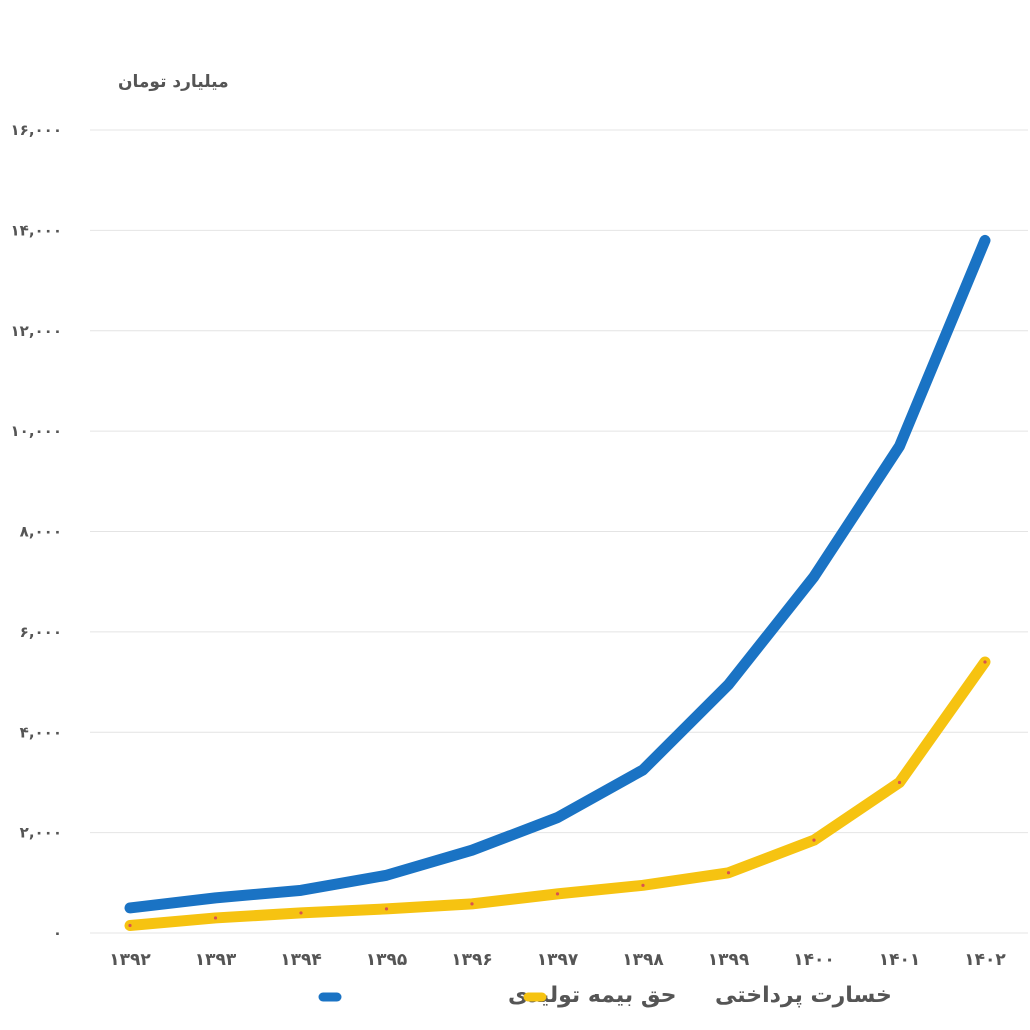 The height and width of the screenshot is (1030, 1030). What do you see at coordinates (985, 960) in the screenshot?
I see `x-tick-label: ۱۴۰۲` at bounding box center [985, 960].